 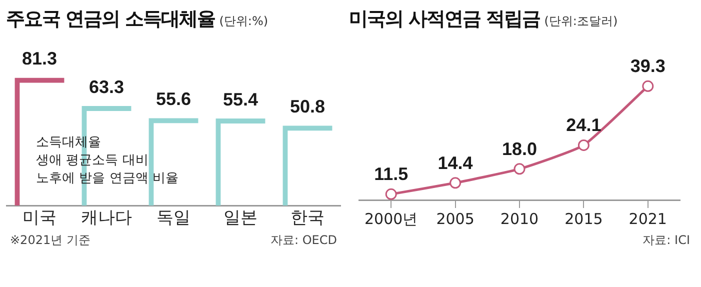 What do you see at coordinates (240, 99) in the screenshot?
I see `data-label: 55.4` at bounding box center [240, 99].